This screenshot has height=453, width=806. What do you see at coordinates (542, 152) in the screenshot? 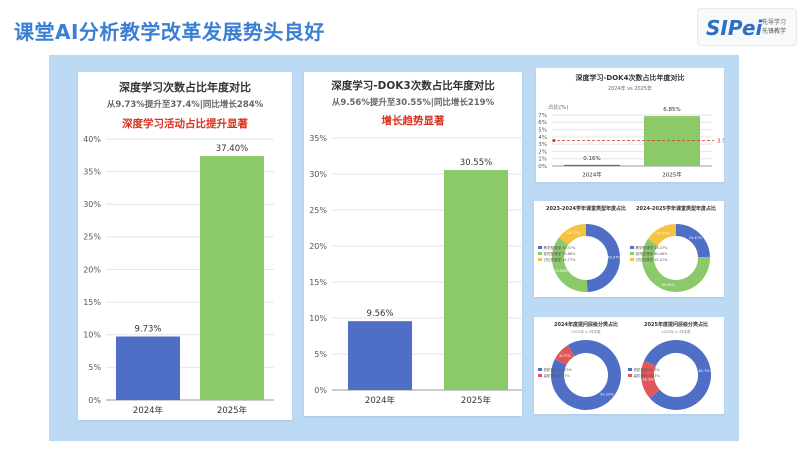
I see `y-tick-label: 2%` at bounding box center [542, 152].